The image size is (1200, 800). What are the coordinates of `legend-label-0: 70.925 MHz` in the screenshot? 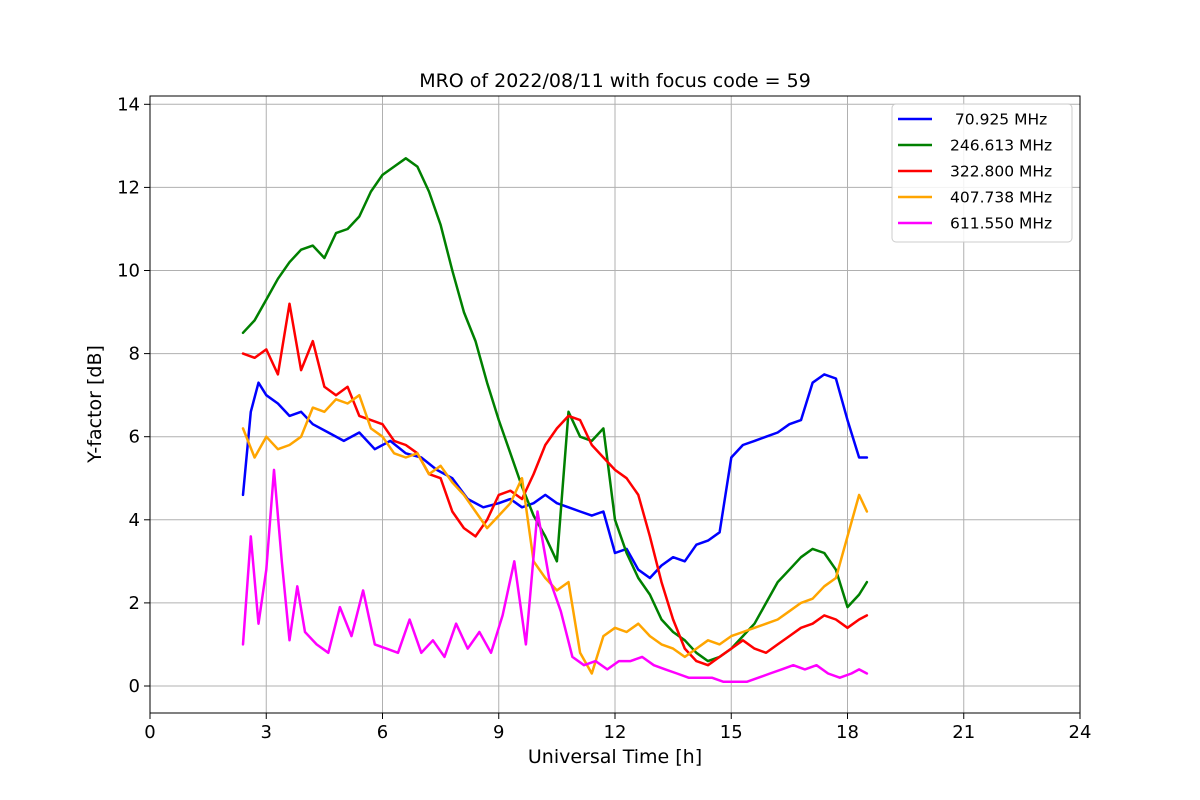 It's located at (998, 120).